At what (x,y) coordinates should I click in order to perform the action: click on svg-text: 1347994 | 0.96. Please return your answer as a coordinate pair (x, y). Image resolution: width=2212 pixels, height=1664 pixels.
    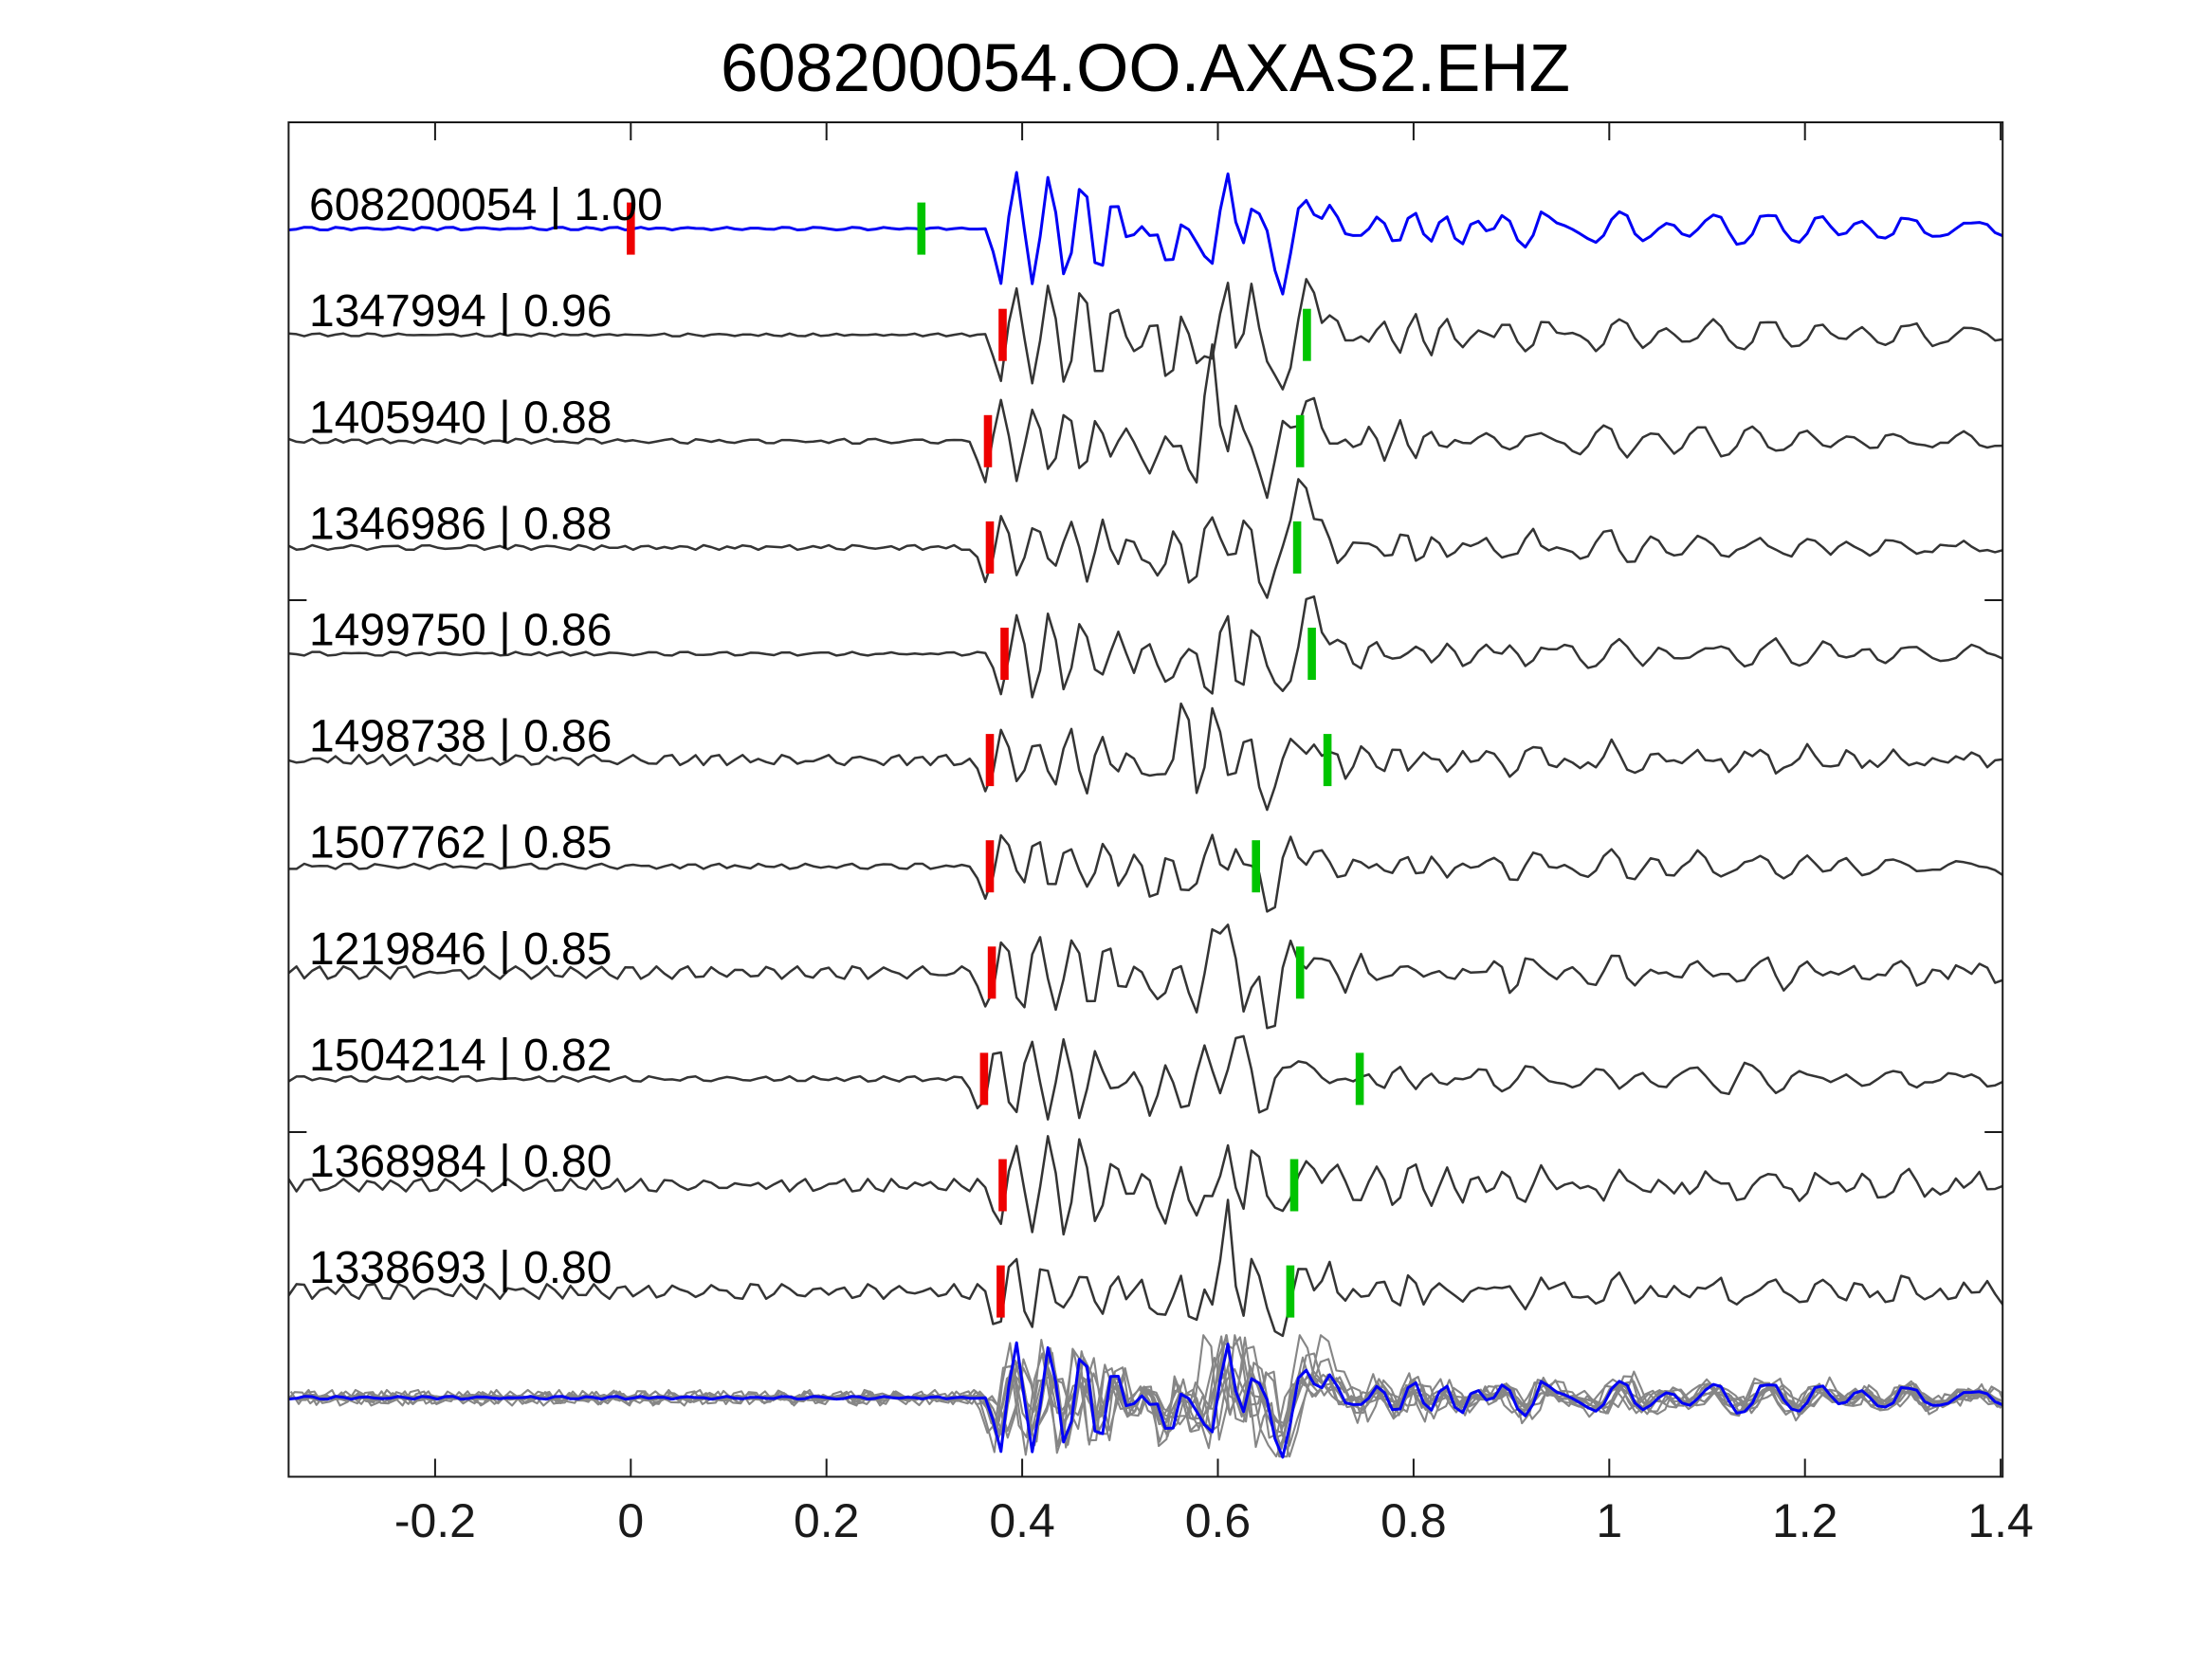
    Looking at the image, I should click on (460, 311).